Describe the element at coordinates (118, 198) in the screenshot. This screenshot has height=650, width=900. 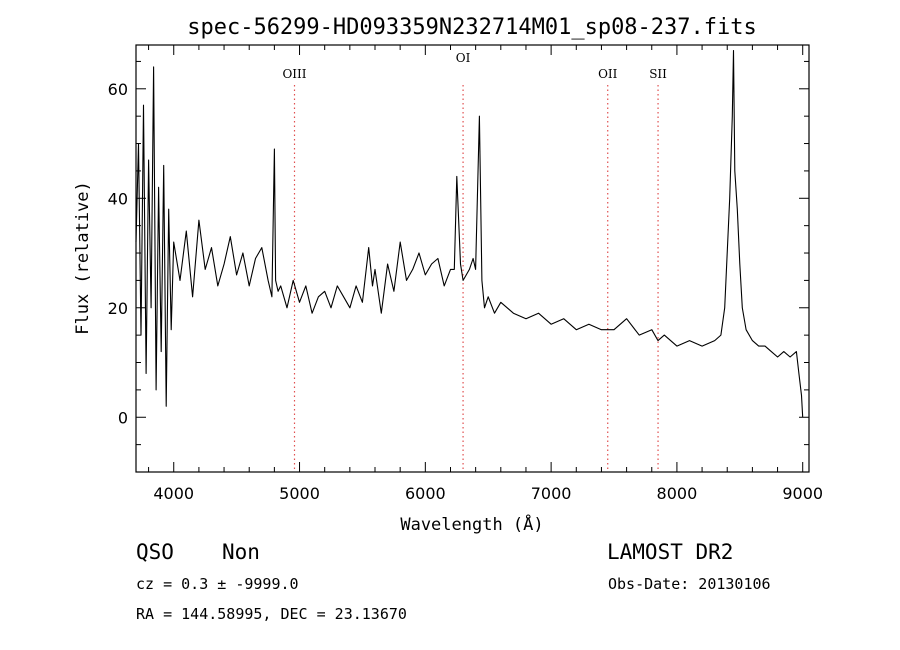
I see `y-tick-label: 40` at that location.